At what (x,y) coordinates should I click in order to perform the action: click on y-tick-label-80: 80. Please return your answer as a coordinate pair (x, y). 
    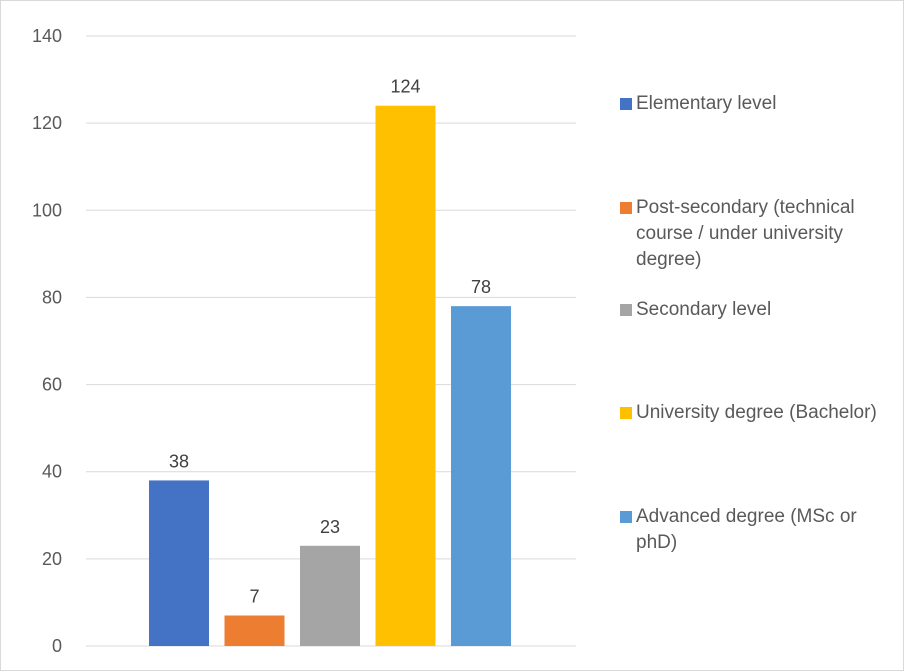
    Looking at the image, I should click on (52, 297).